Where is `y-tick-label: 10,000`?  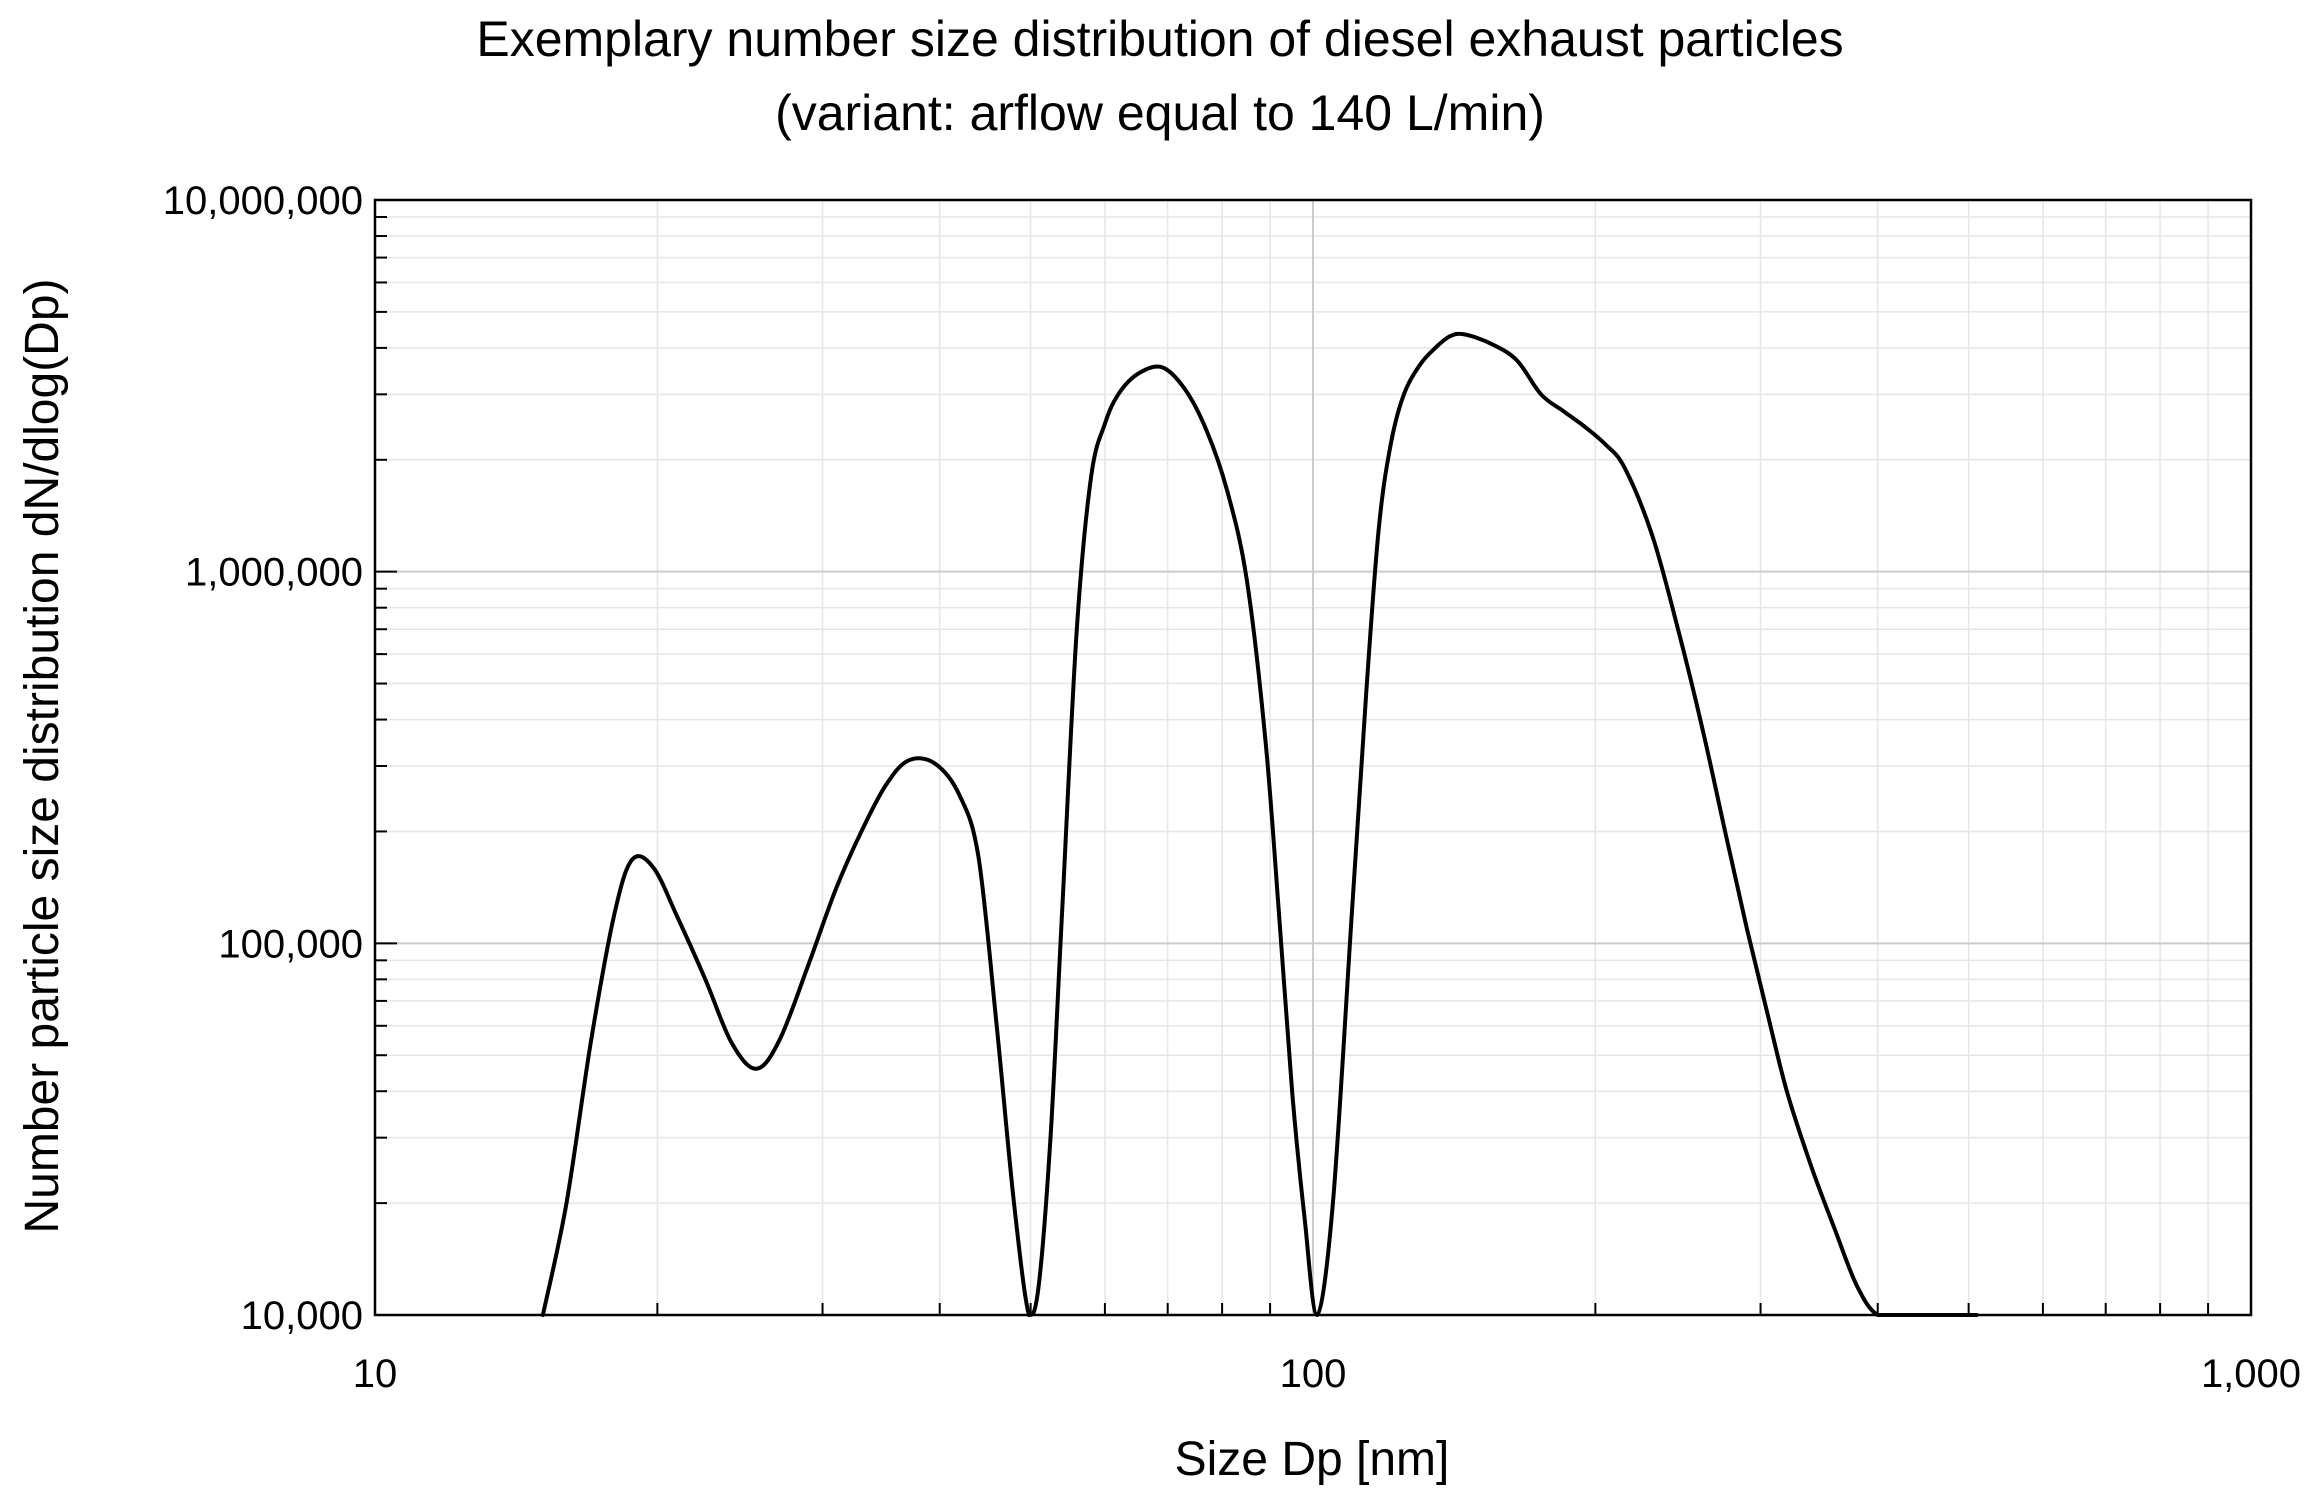
y-tick-label: 10,000 is located at coordinates (302, 1316).